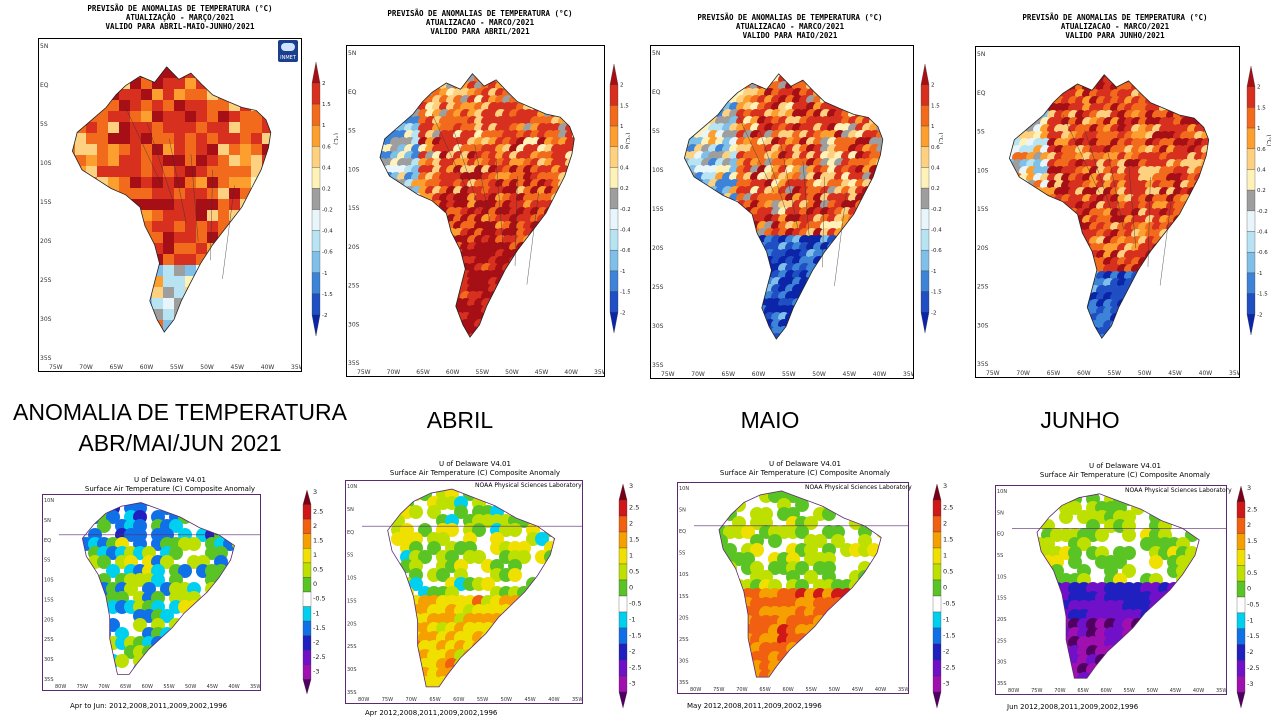  Describe the element at coordinates (117, 367) in the screenshot. I see `lon-tick-label: 65W` at that location.